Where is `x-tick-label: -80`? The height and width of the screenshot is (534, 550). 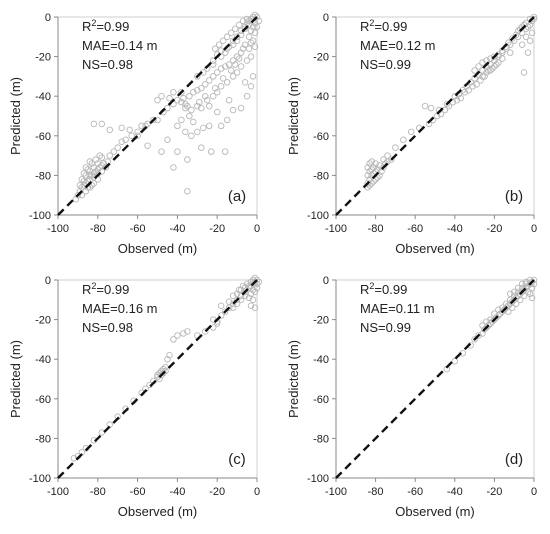
x-tick-label: -80 is located at coordinates (376, 229).